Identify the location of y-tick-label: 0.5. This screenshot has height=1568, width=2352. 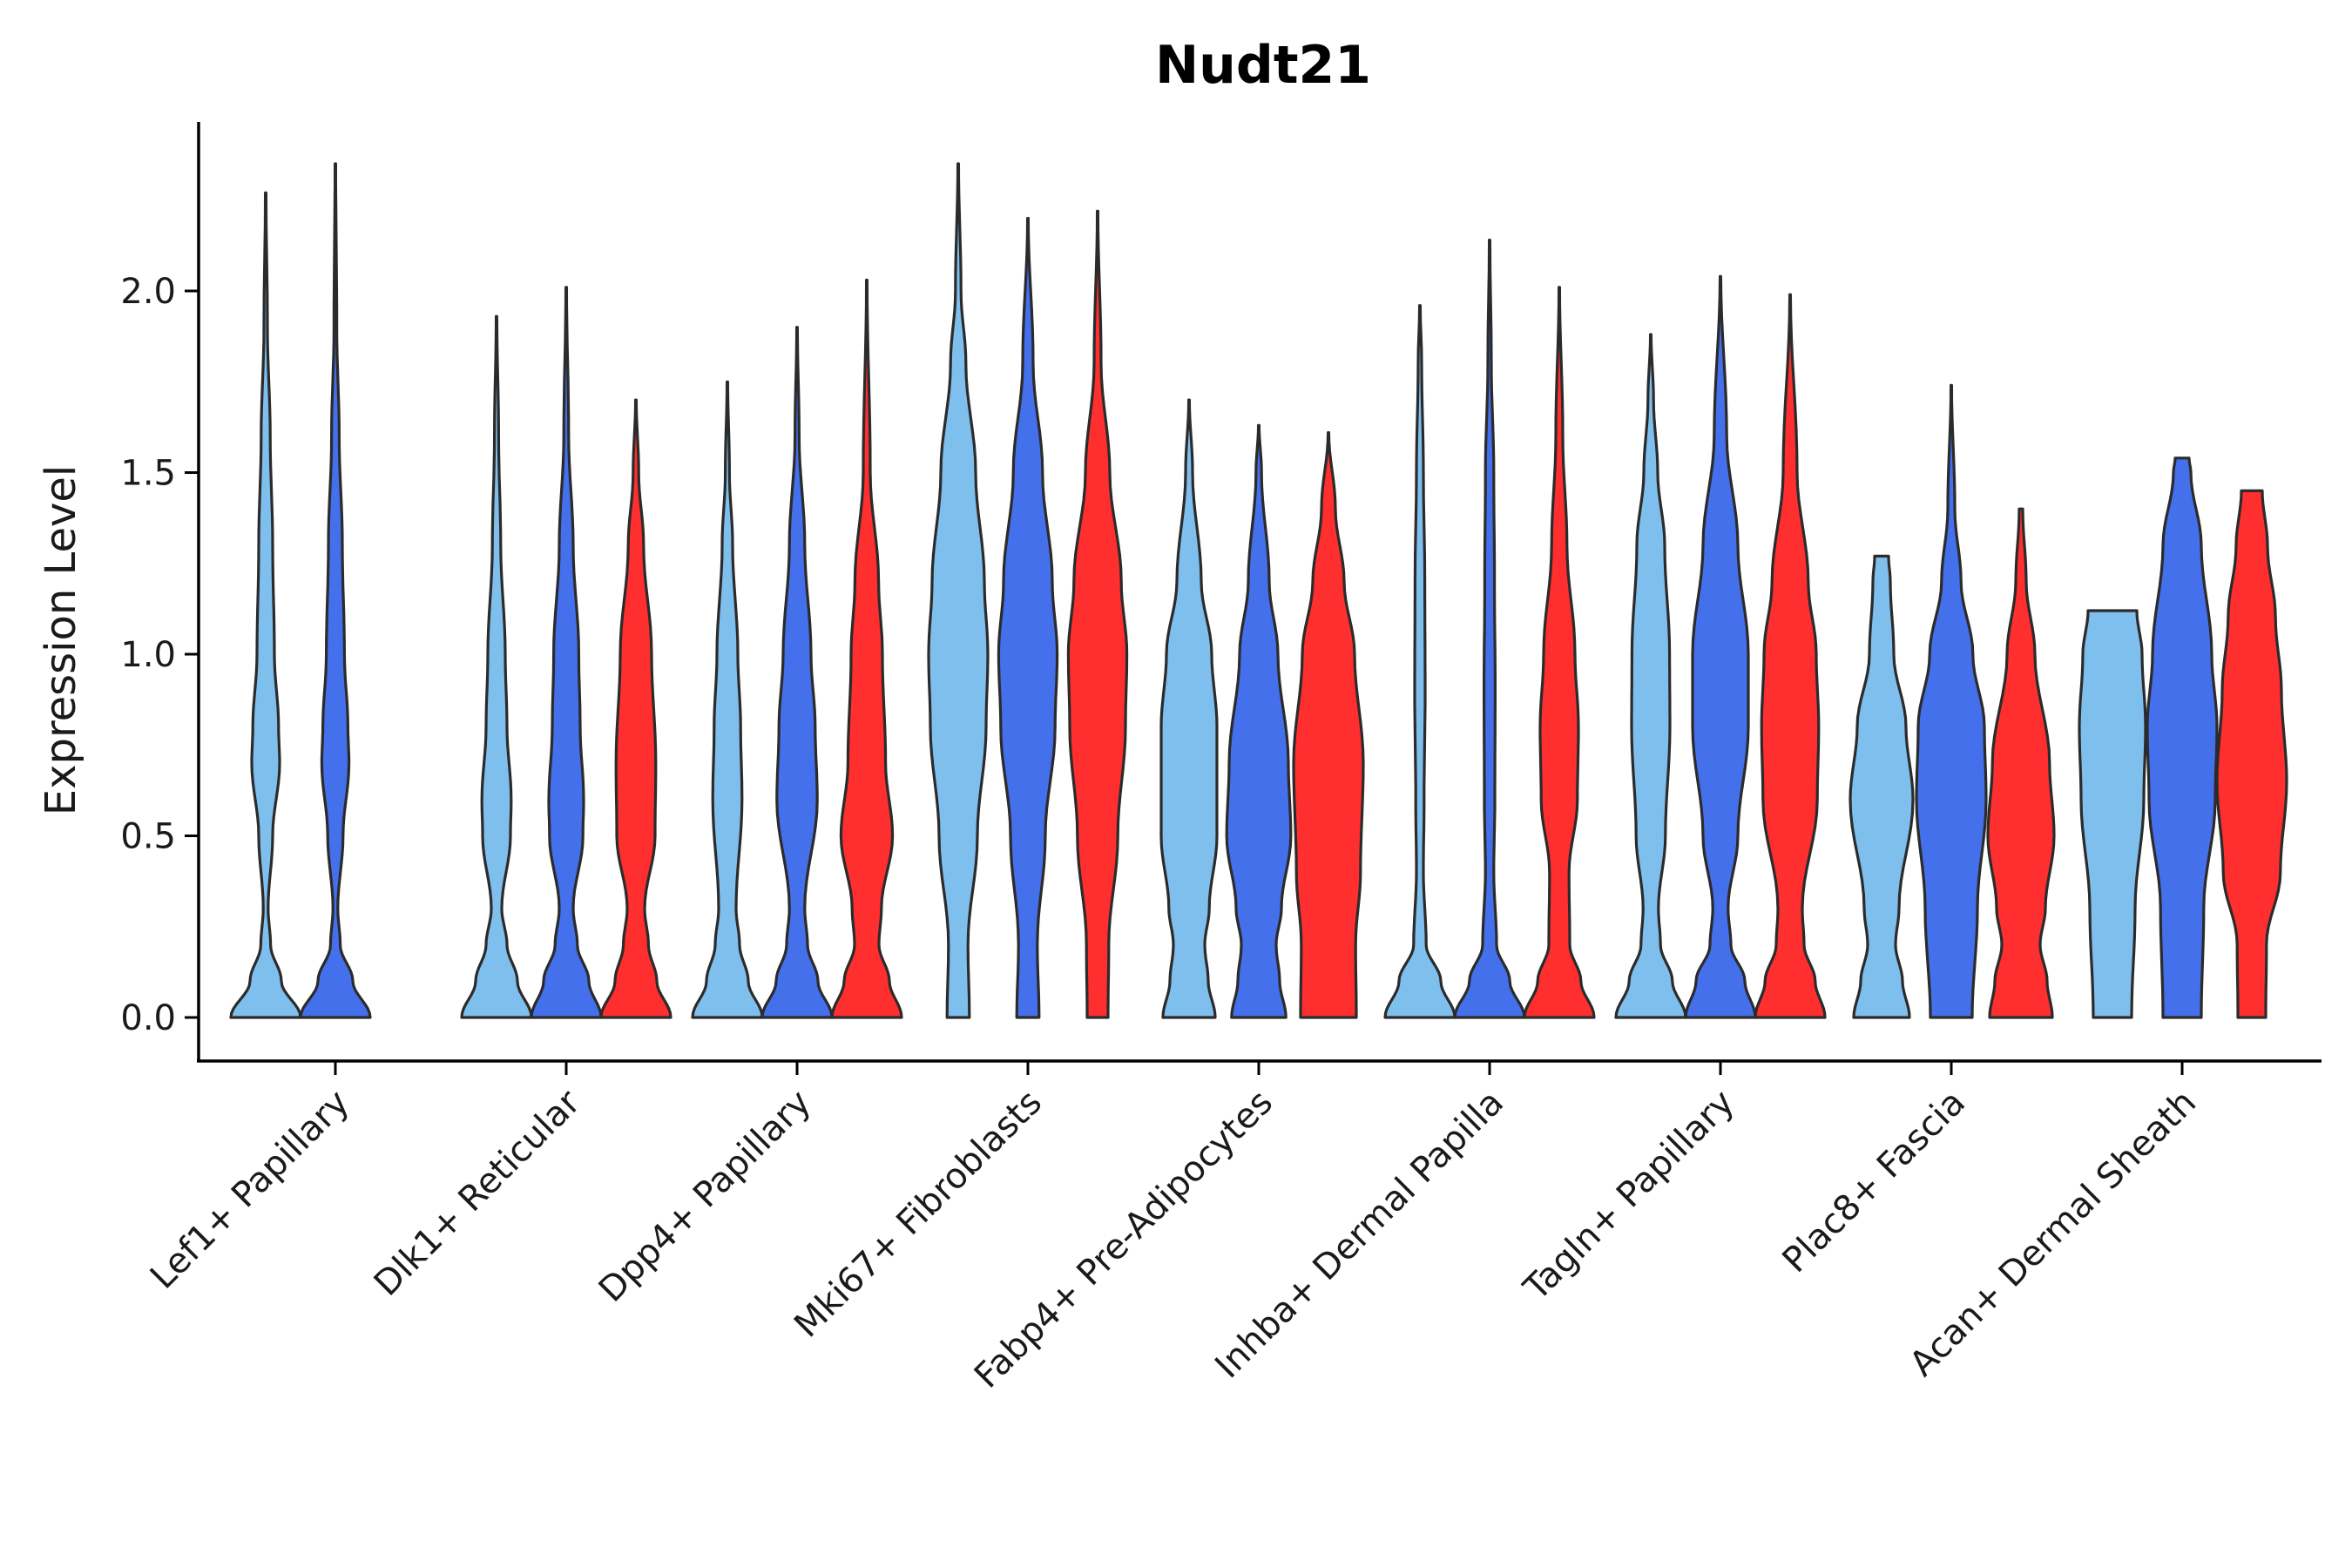
(148, 837).